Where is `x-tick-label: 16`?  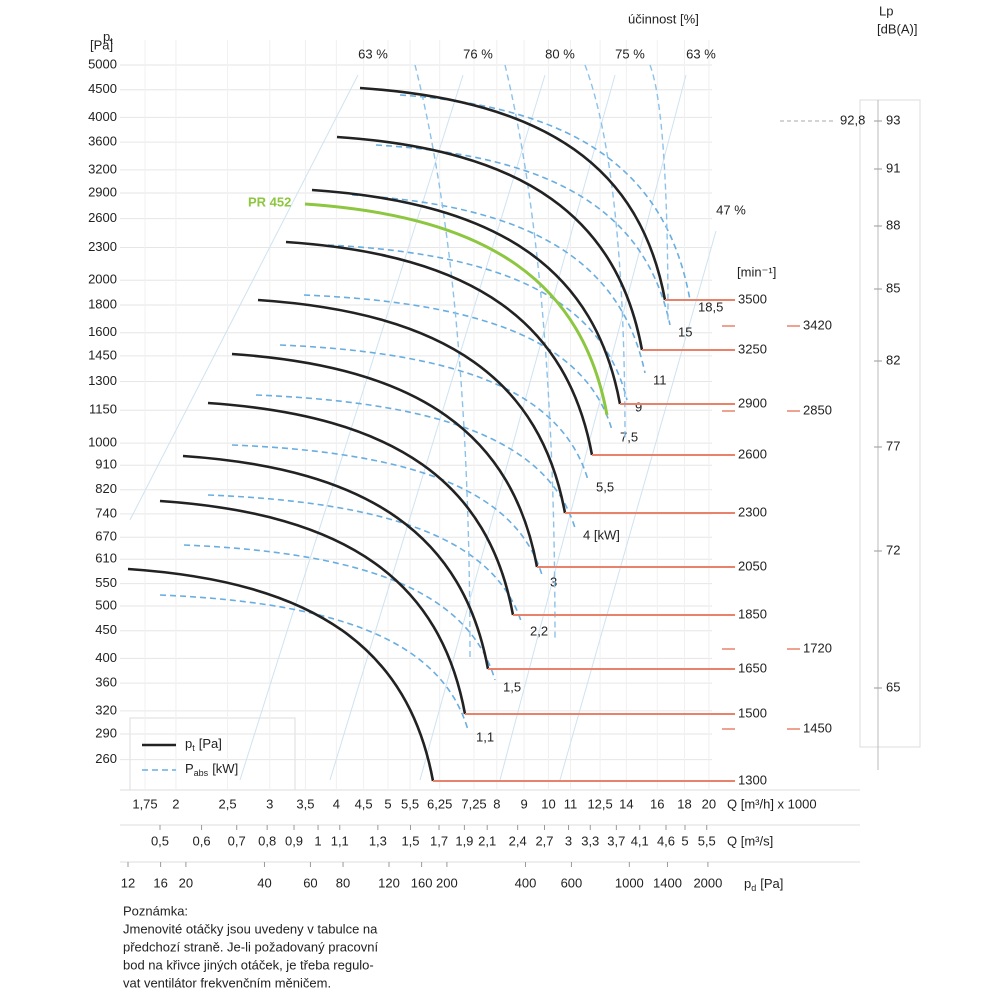 x-tick-label: 16 is located at coordinates (160, 882).